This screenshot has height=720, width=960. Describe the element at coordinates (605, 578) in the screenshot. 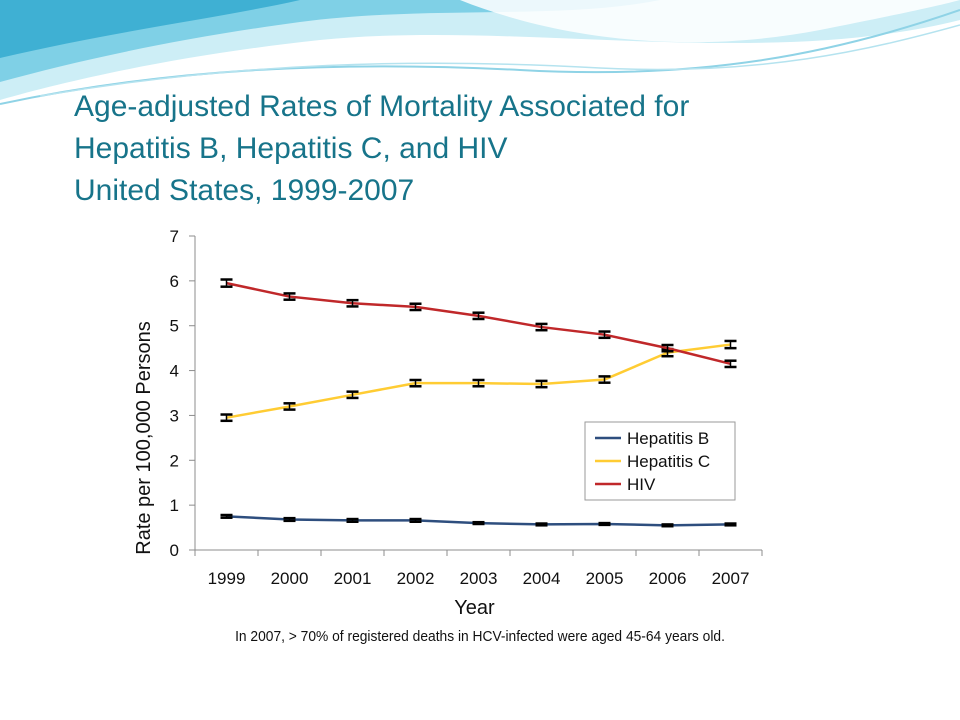

I see `x-tick-label: 2005` at that location.